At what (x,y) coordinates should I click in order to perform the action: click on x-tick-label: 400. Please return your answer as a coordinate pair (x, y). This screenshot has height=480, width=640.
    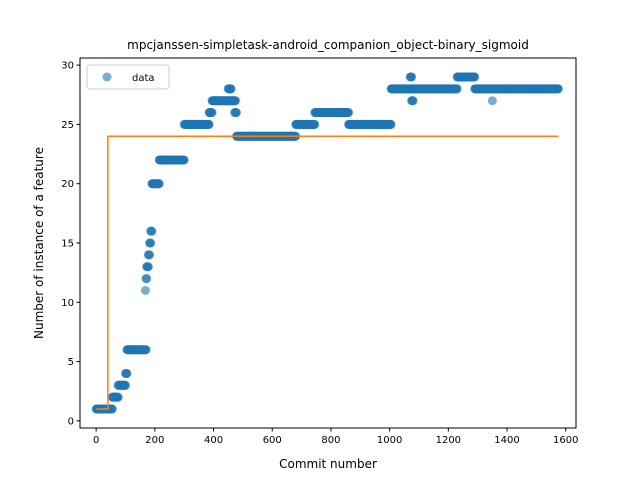
    Looking at the image, I should click on (213, 440).